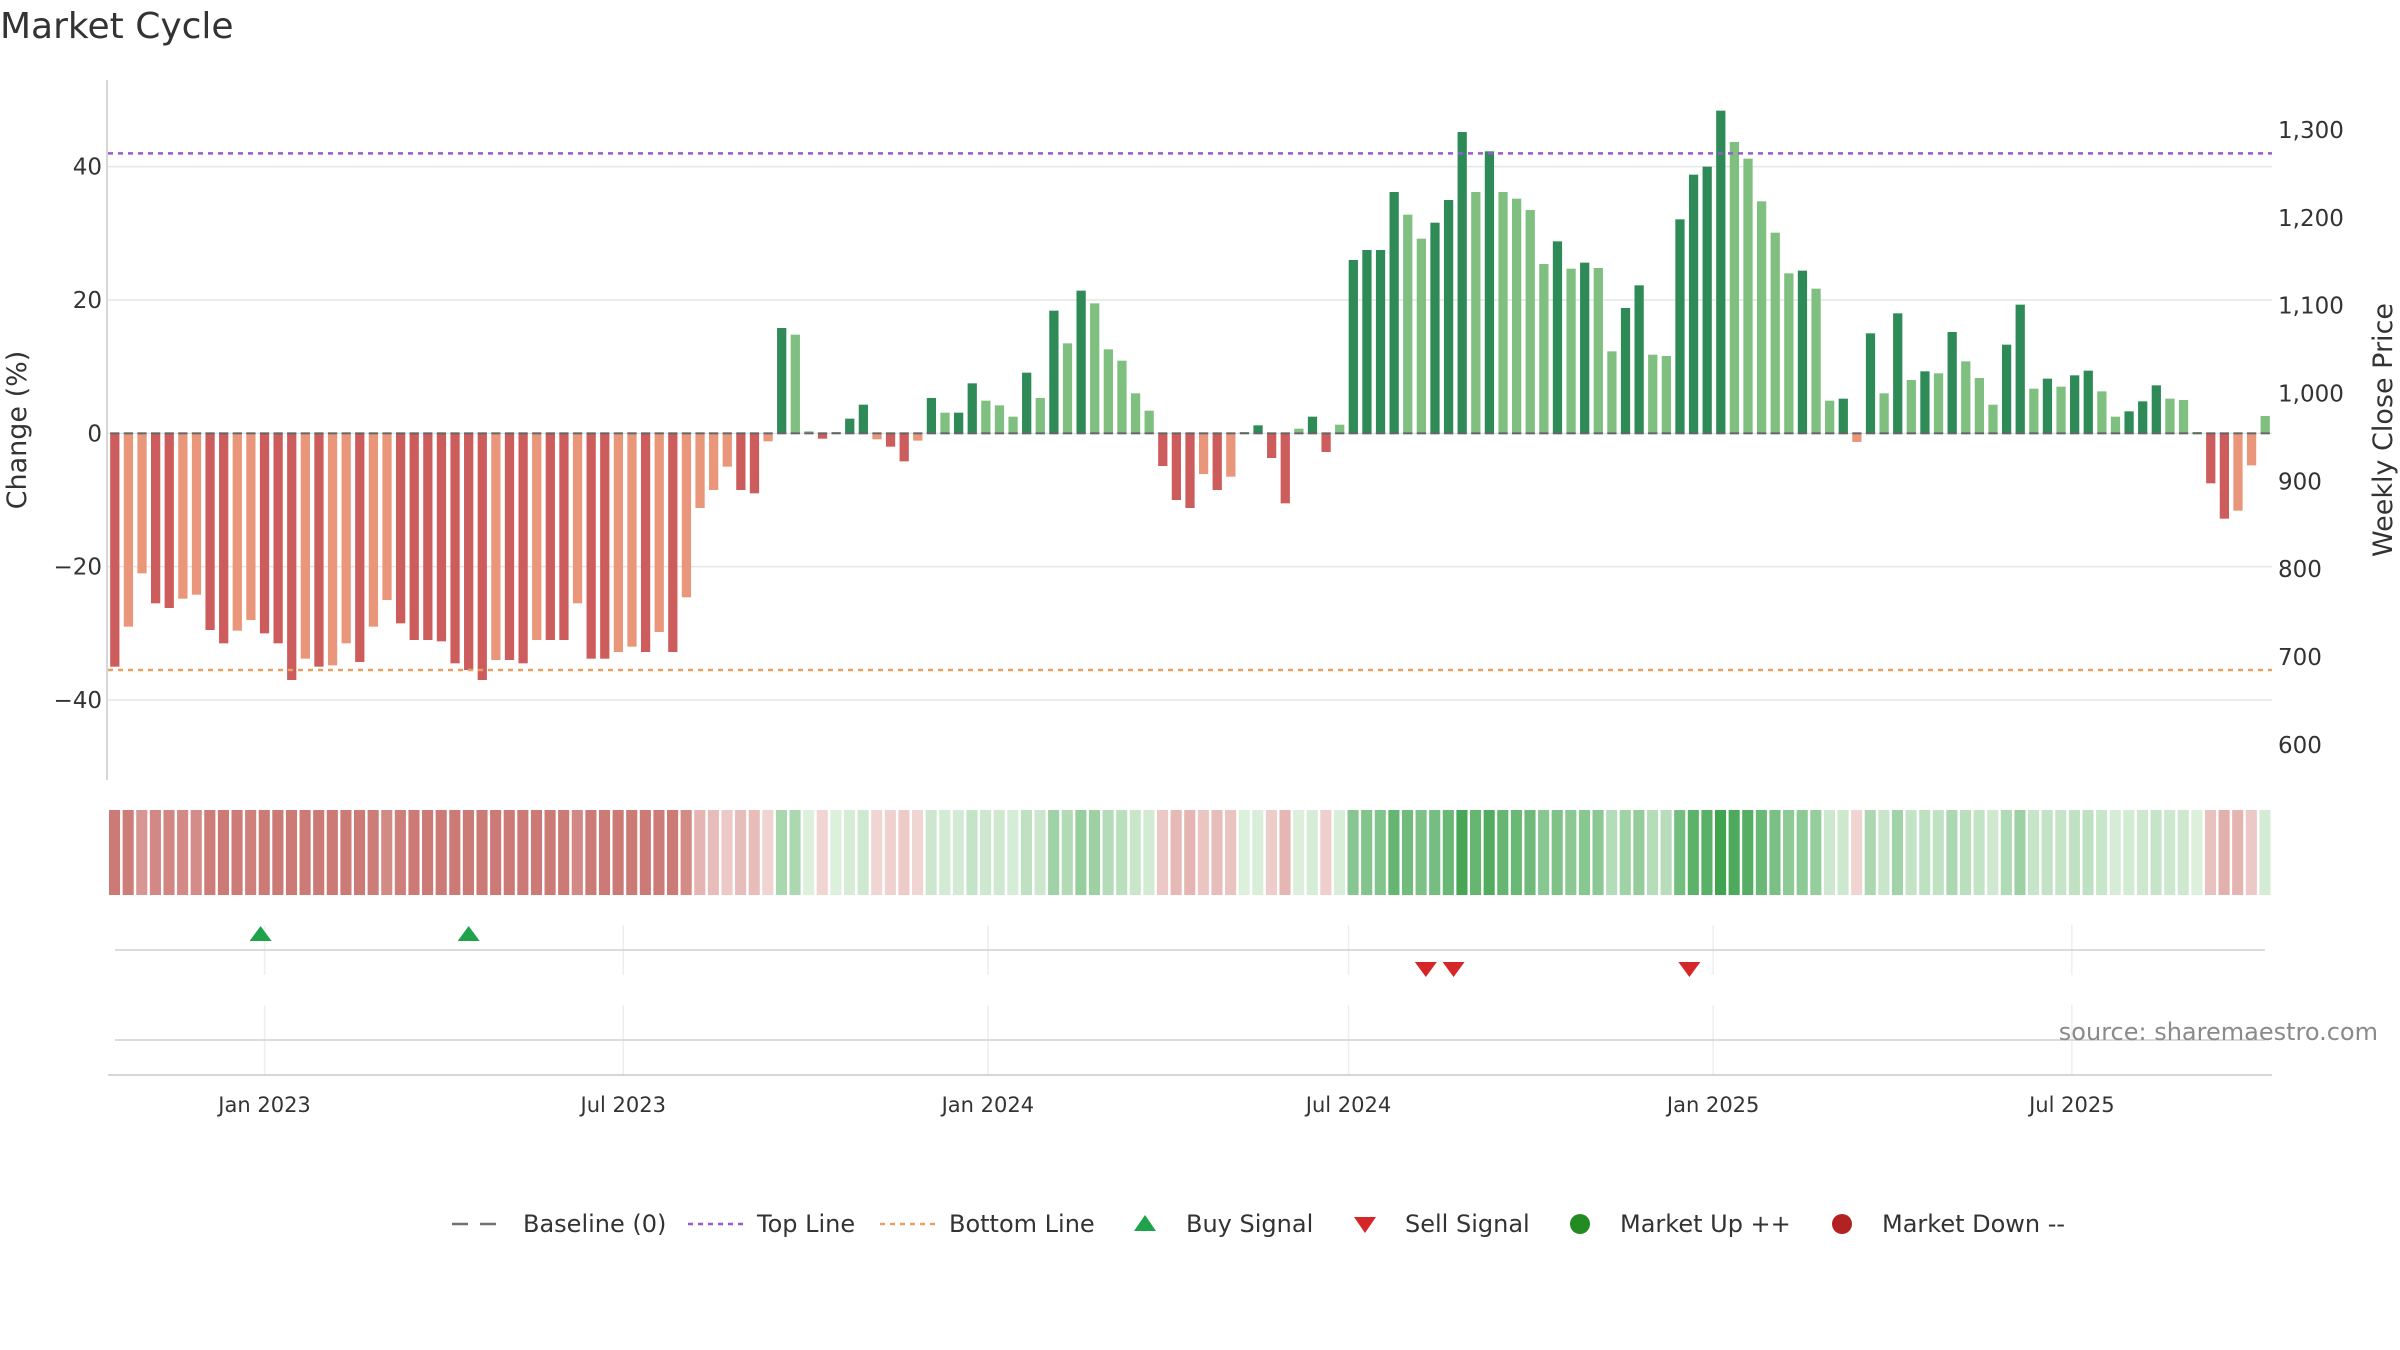 Image resolution: width=2400 pixels, height=1350 pixels. Describe the element at coordinates (2300, 570) in the screenshot. I see `y2-tick-label: 800` at that location.